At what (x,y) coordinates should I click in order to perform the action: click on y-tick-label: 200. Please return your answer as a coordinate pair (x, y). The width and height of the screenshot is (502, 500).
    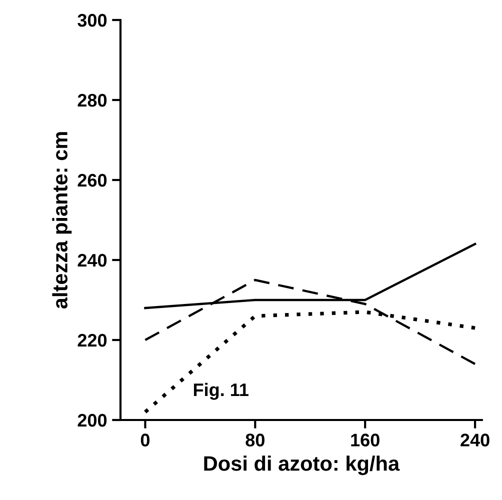
    Looking at the image, I should click on (92, 420).